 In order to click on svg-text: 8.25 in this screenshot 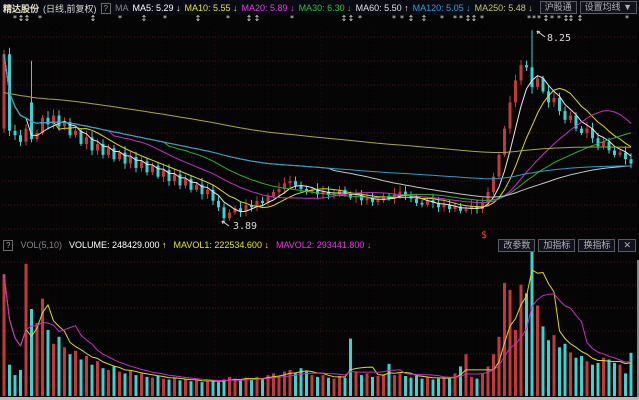, I will do `click(559, 38)`.